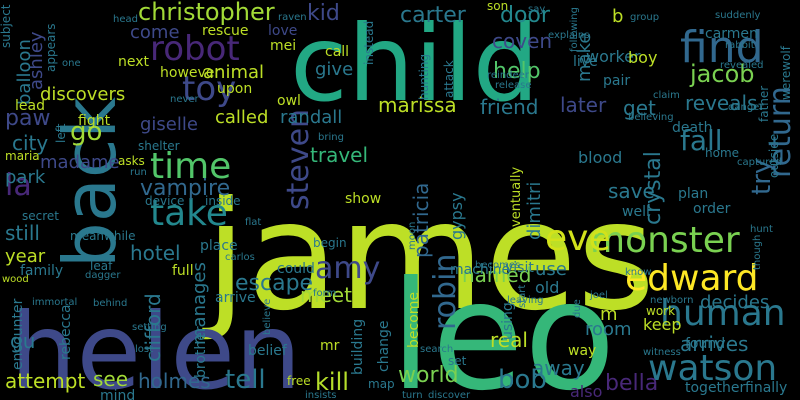 The image size is (800, 400). I want to click on cloud-word-attack: attack, so click(449, 79).